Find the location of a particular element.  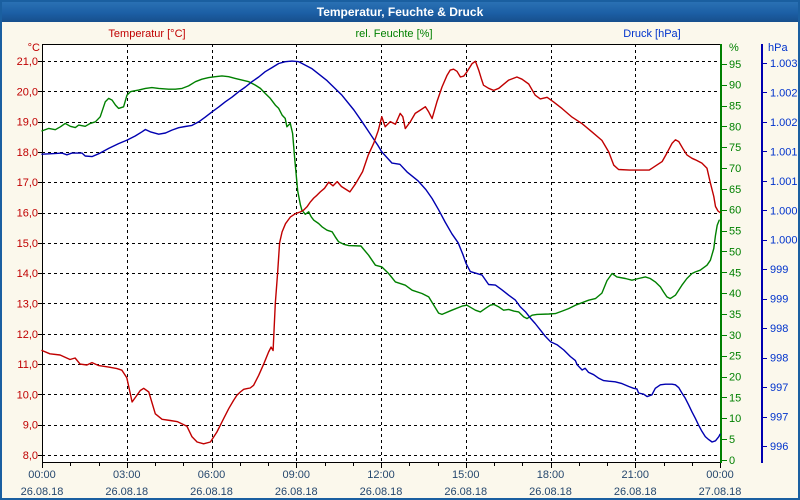

humidity-tick-label: 35 is located at coordinates (735, 315).